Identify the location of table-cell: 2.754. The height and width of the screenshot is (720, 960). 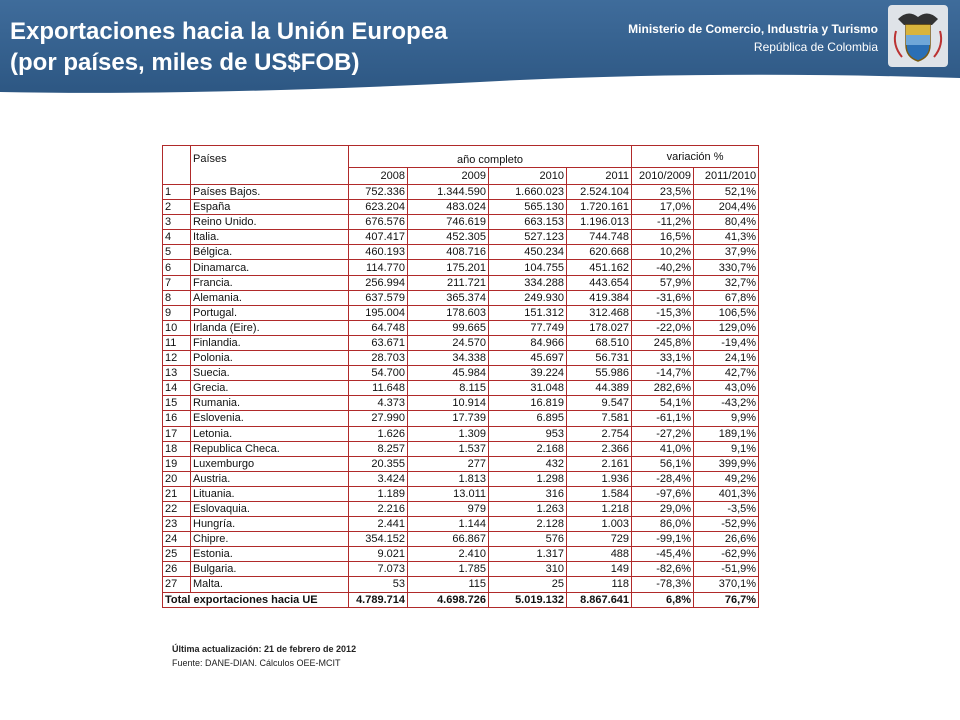
(599, 433).